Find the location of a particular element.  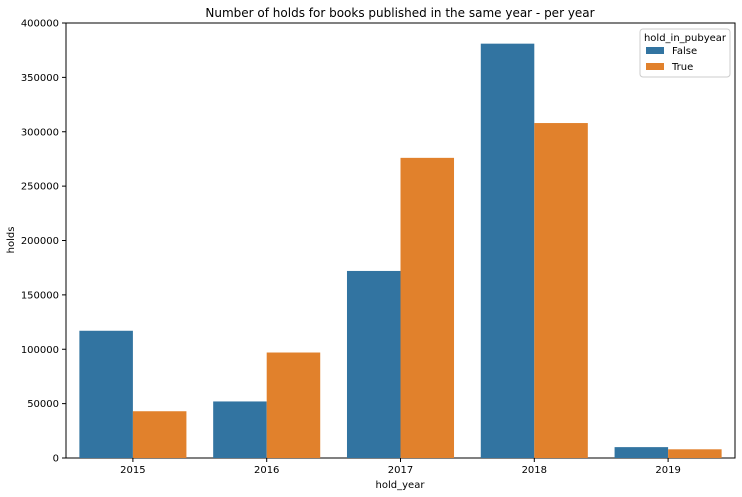

y-tick-label: 150000 is located at coordinates (40, 295).